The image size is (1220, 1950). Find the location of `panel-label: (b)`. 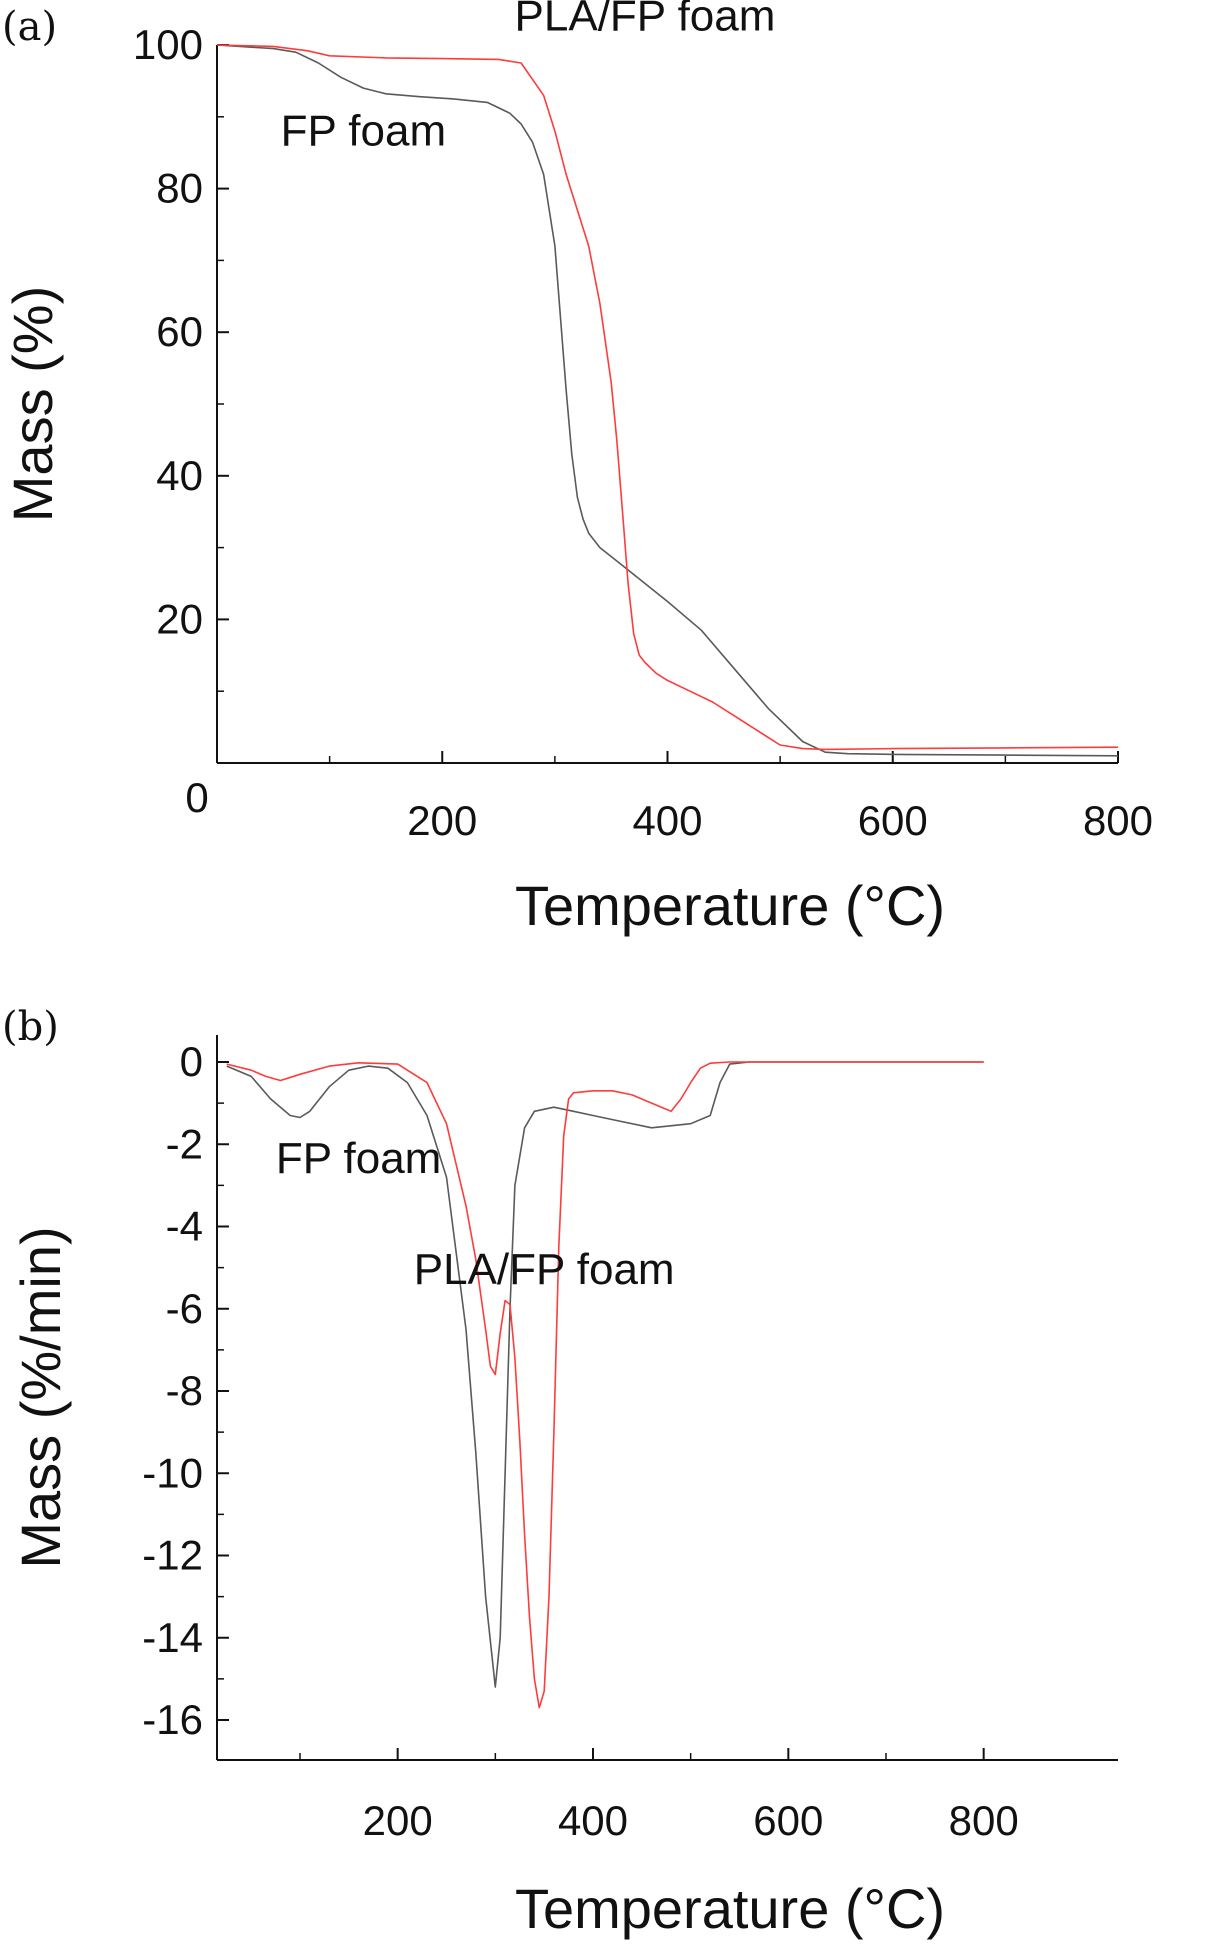

panel-label: (b) is located at coordinates (30, 1027).